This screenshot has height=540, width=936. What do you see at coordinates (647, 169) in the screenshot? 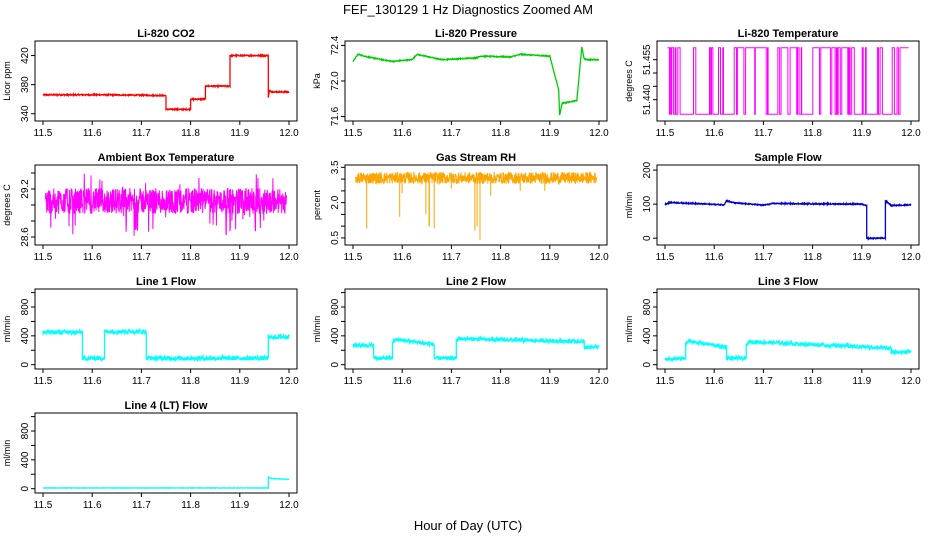
I see `y-tick-label: 200` at bounding box center [647, 169].